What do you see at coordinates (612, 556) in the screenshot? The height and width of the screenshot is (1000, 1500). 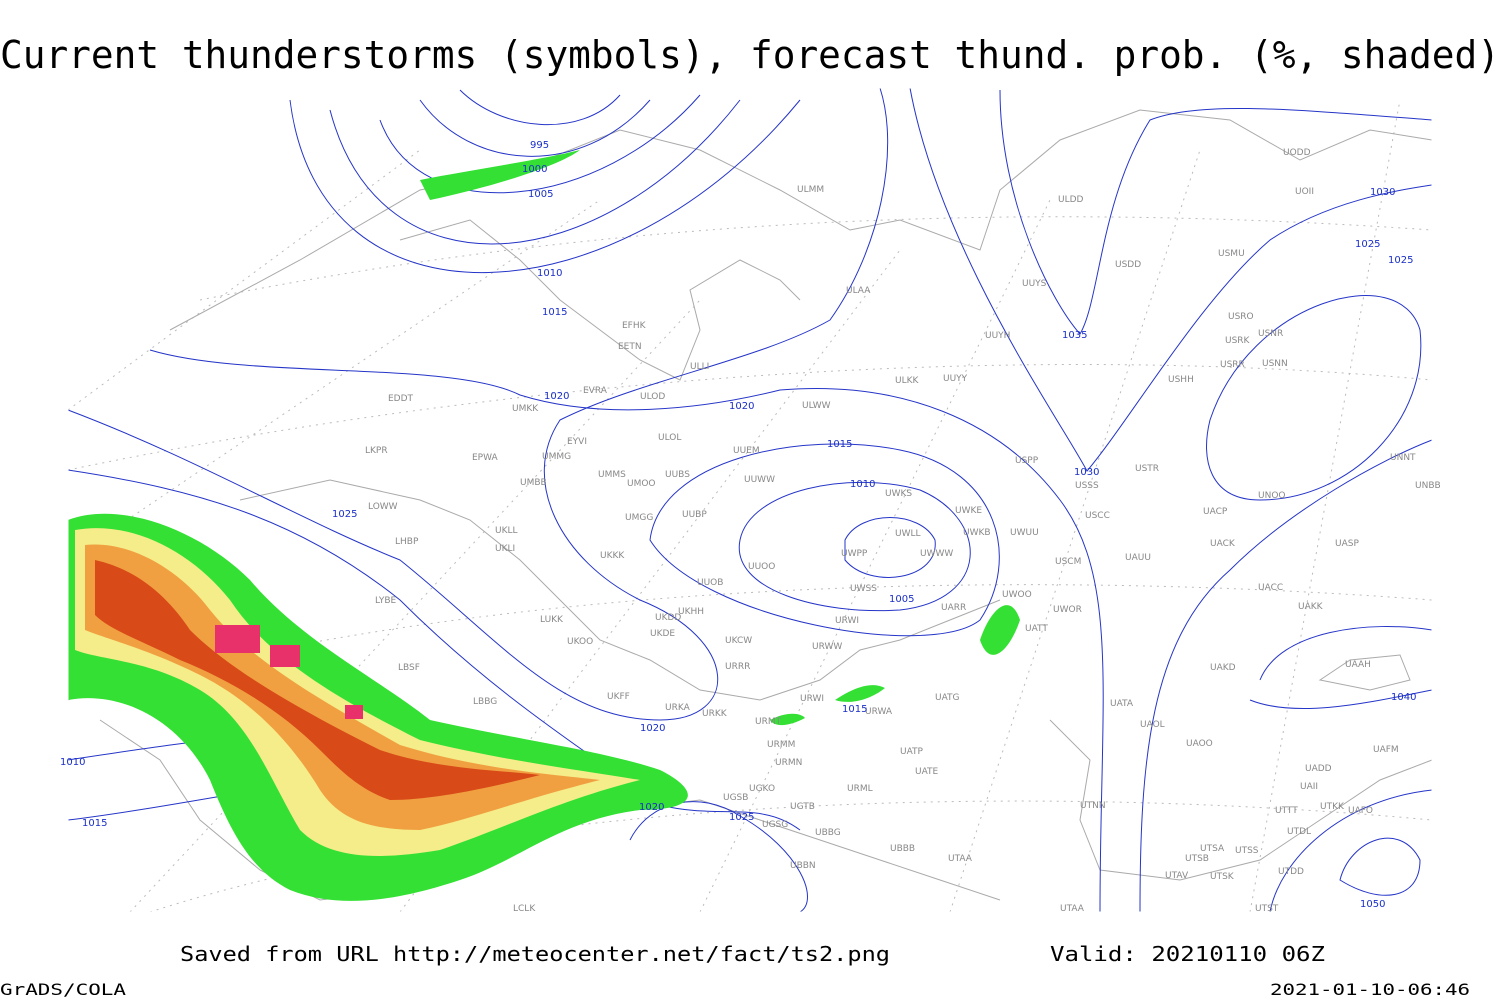 I see `station-label: UKKK` at bounding box center [612, 556].